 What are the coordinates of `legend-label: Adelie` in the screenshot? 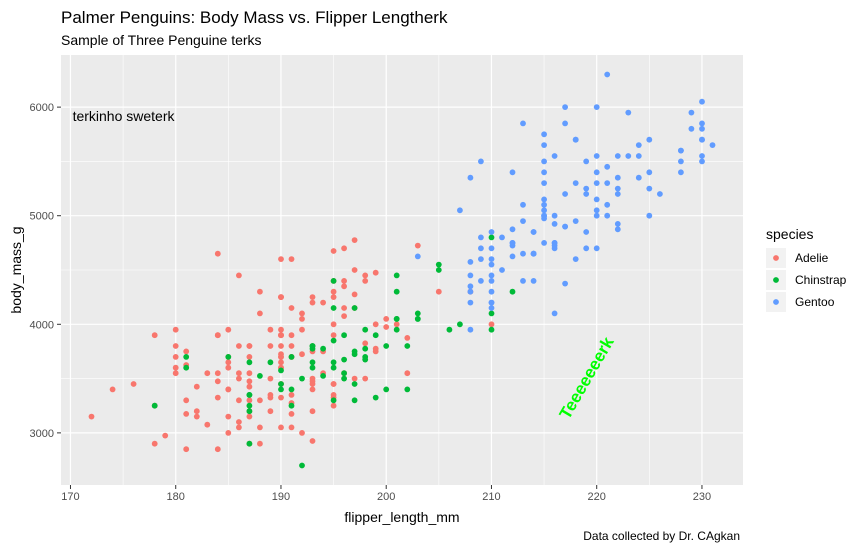 It's located at (812, 258).